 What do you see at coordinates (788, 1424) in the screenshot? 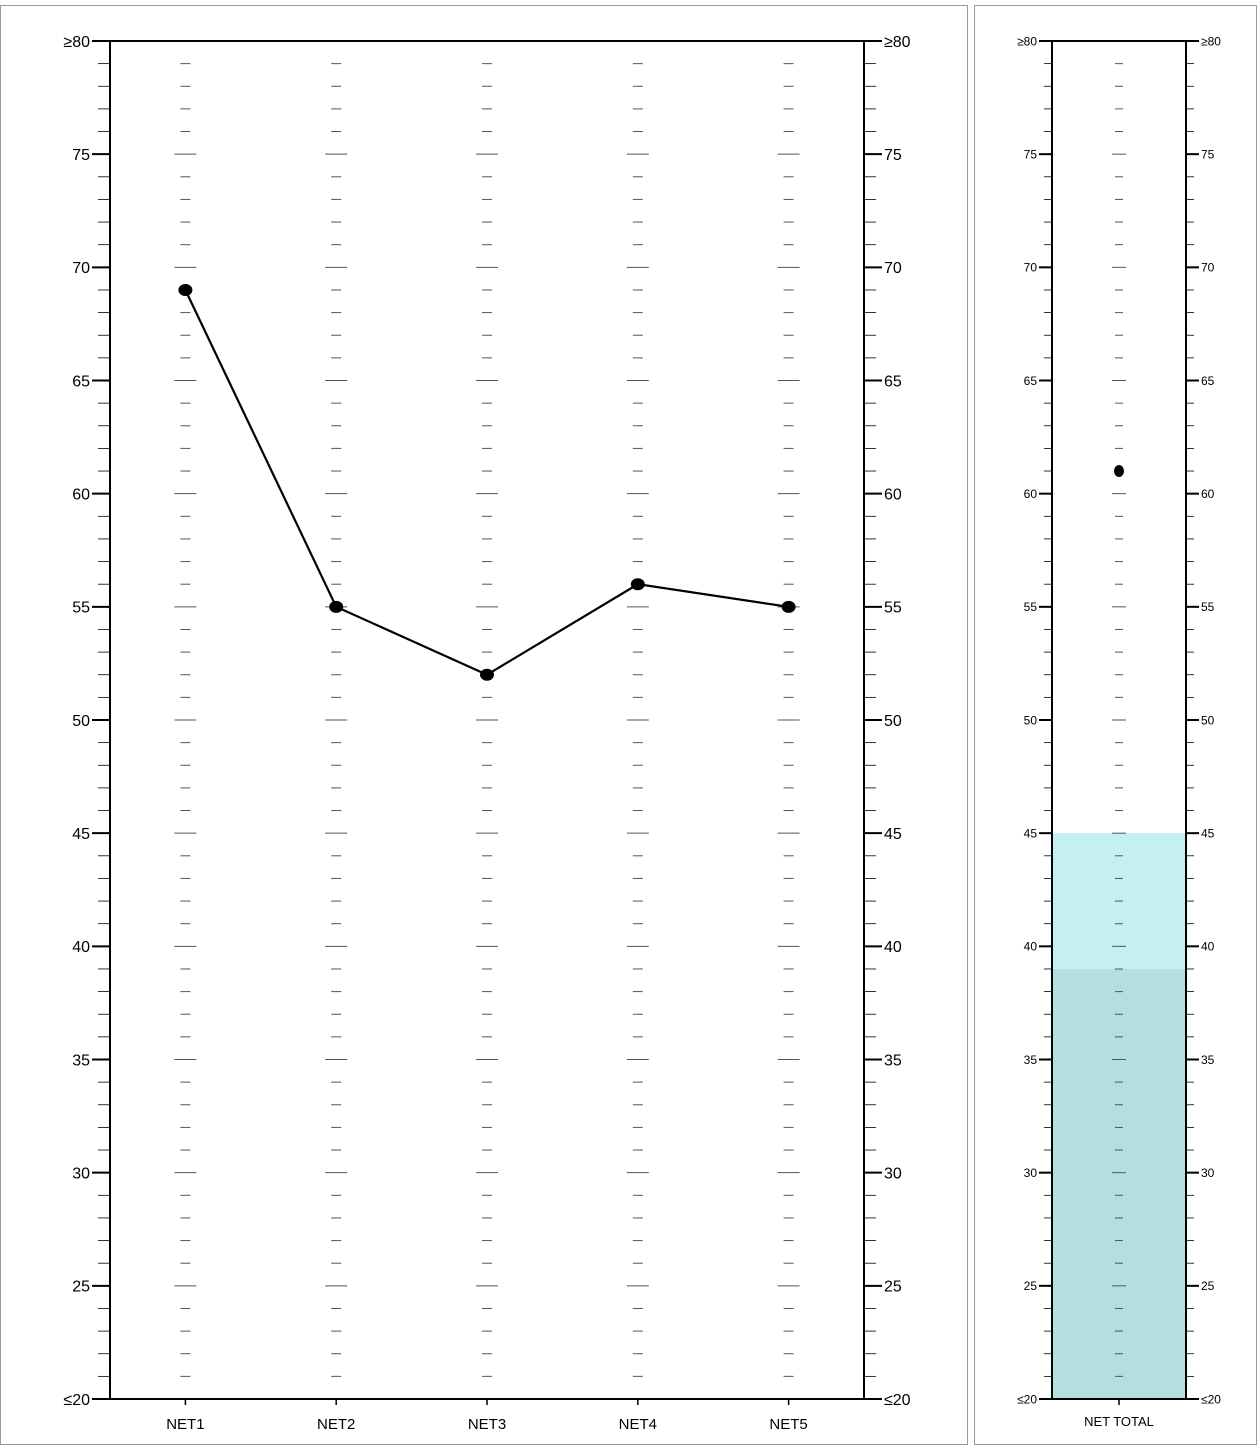
I see `x-tick-label-net5: NET5` at bounding box center [788, 1424].